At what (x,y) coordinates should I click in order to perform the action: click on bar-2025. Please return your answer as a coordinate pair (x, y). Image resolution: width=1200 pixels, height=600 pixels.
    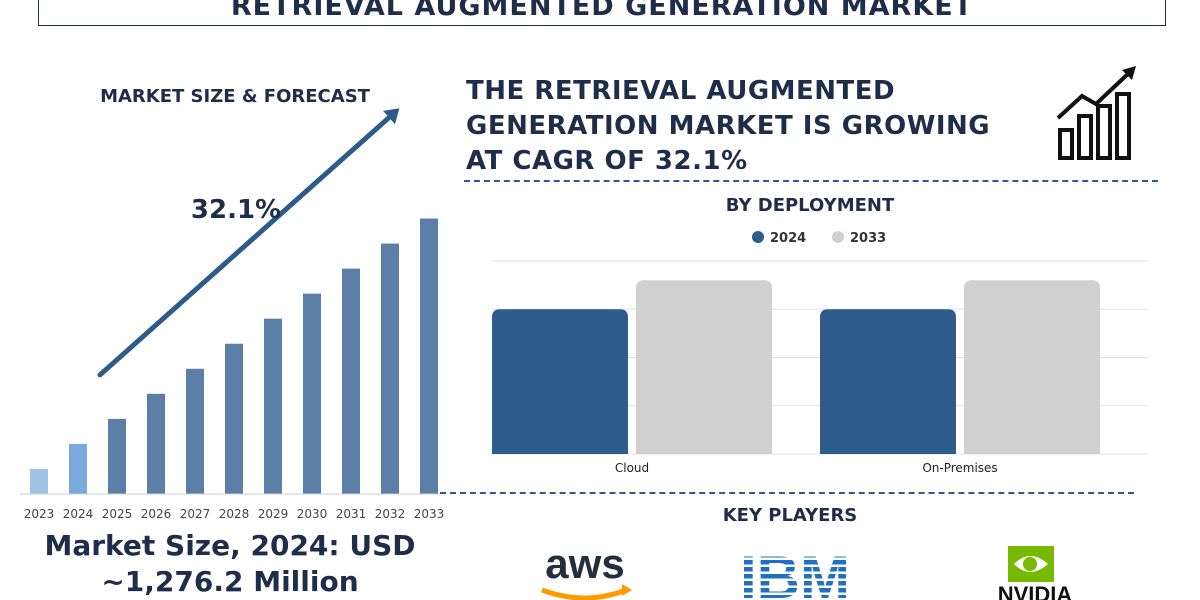
    Looking at the image, I should click on (117, 456).